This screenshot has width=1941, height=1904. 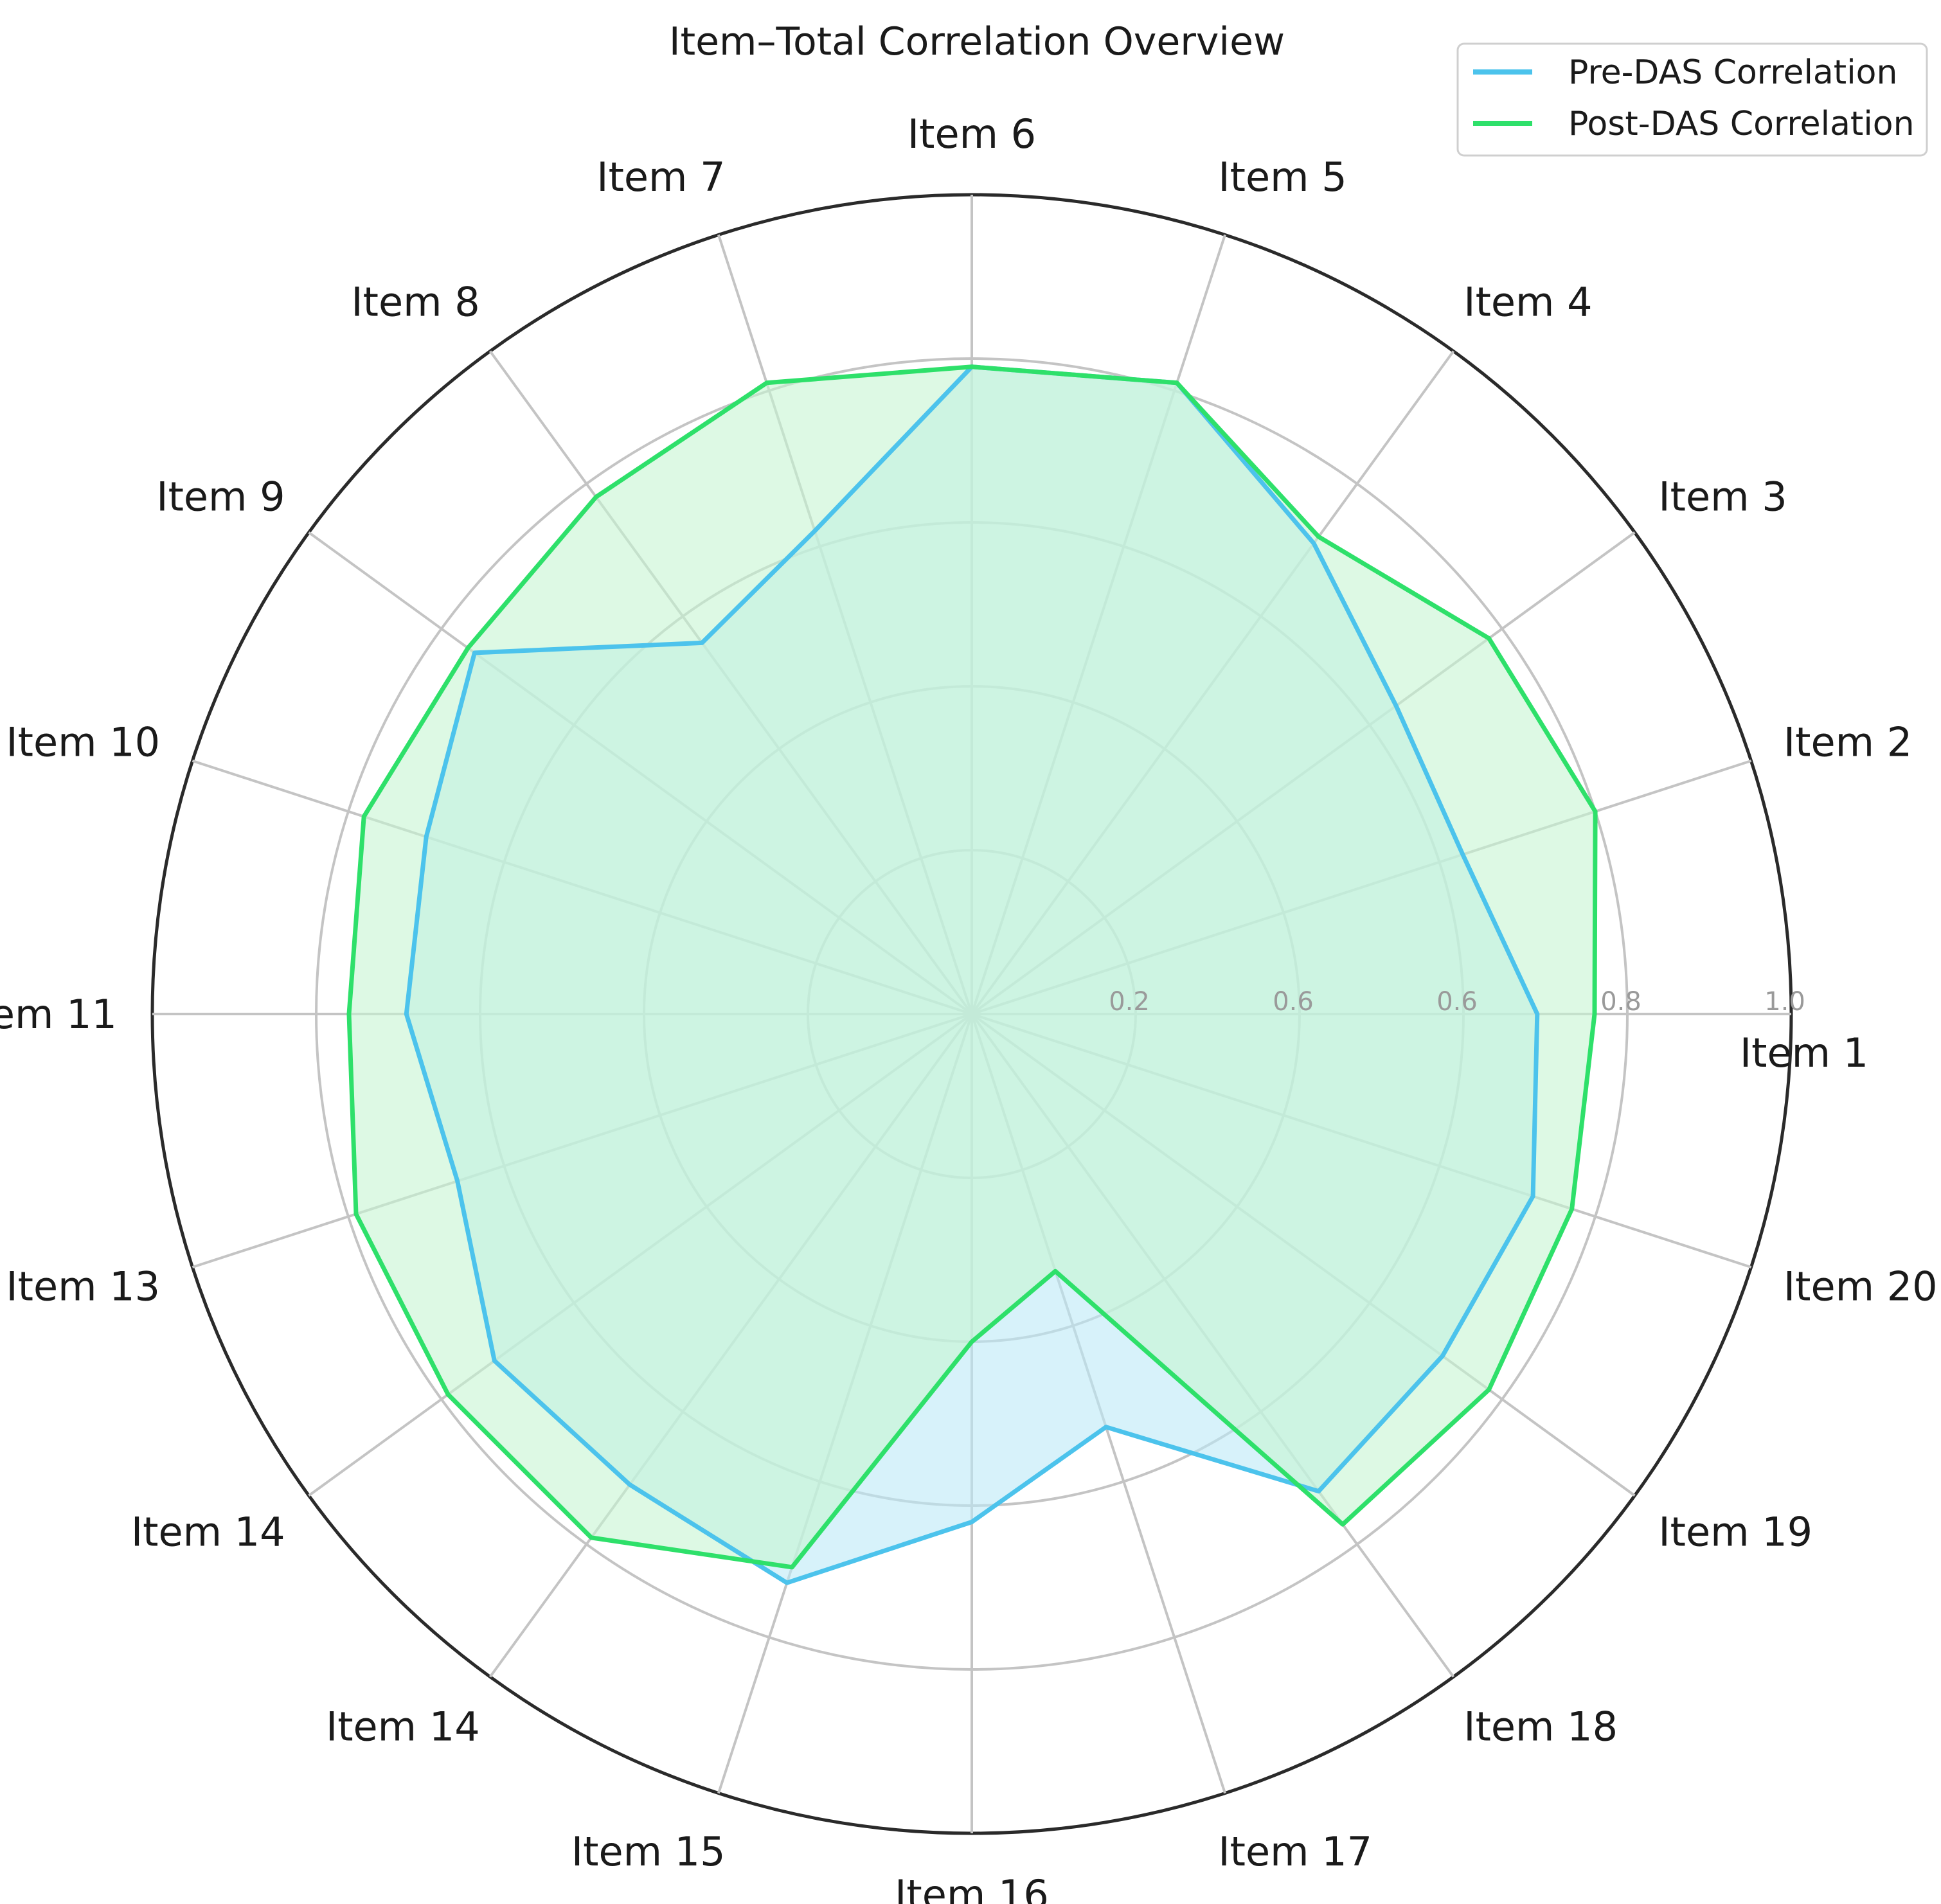 What do you see at coordinates (972, 134) in the screenshot?
I see `category-label: Item 6` at bounding box center [972, 134].